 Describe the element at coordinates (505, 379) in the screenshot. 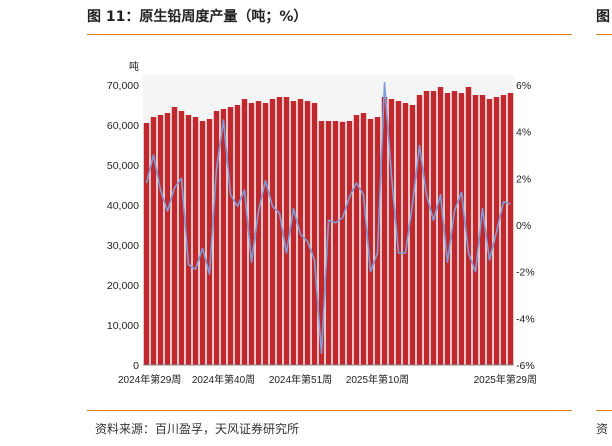

I see `x-tick-label: 2025年第29周` at that location.